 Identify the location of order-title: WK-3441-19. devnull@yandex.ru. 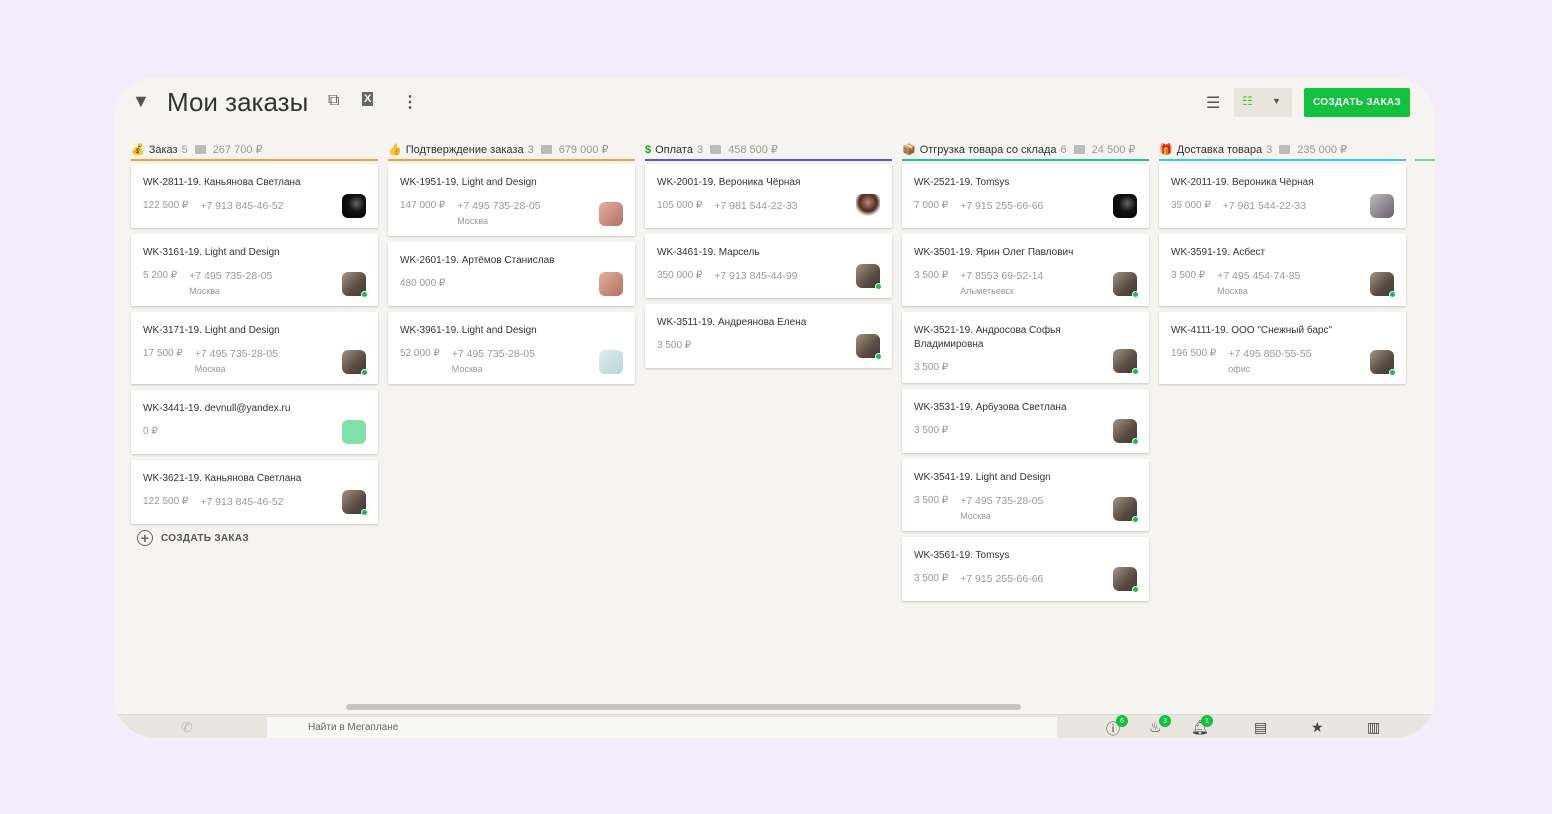
(217, 408).